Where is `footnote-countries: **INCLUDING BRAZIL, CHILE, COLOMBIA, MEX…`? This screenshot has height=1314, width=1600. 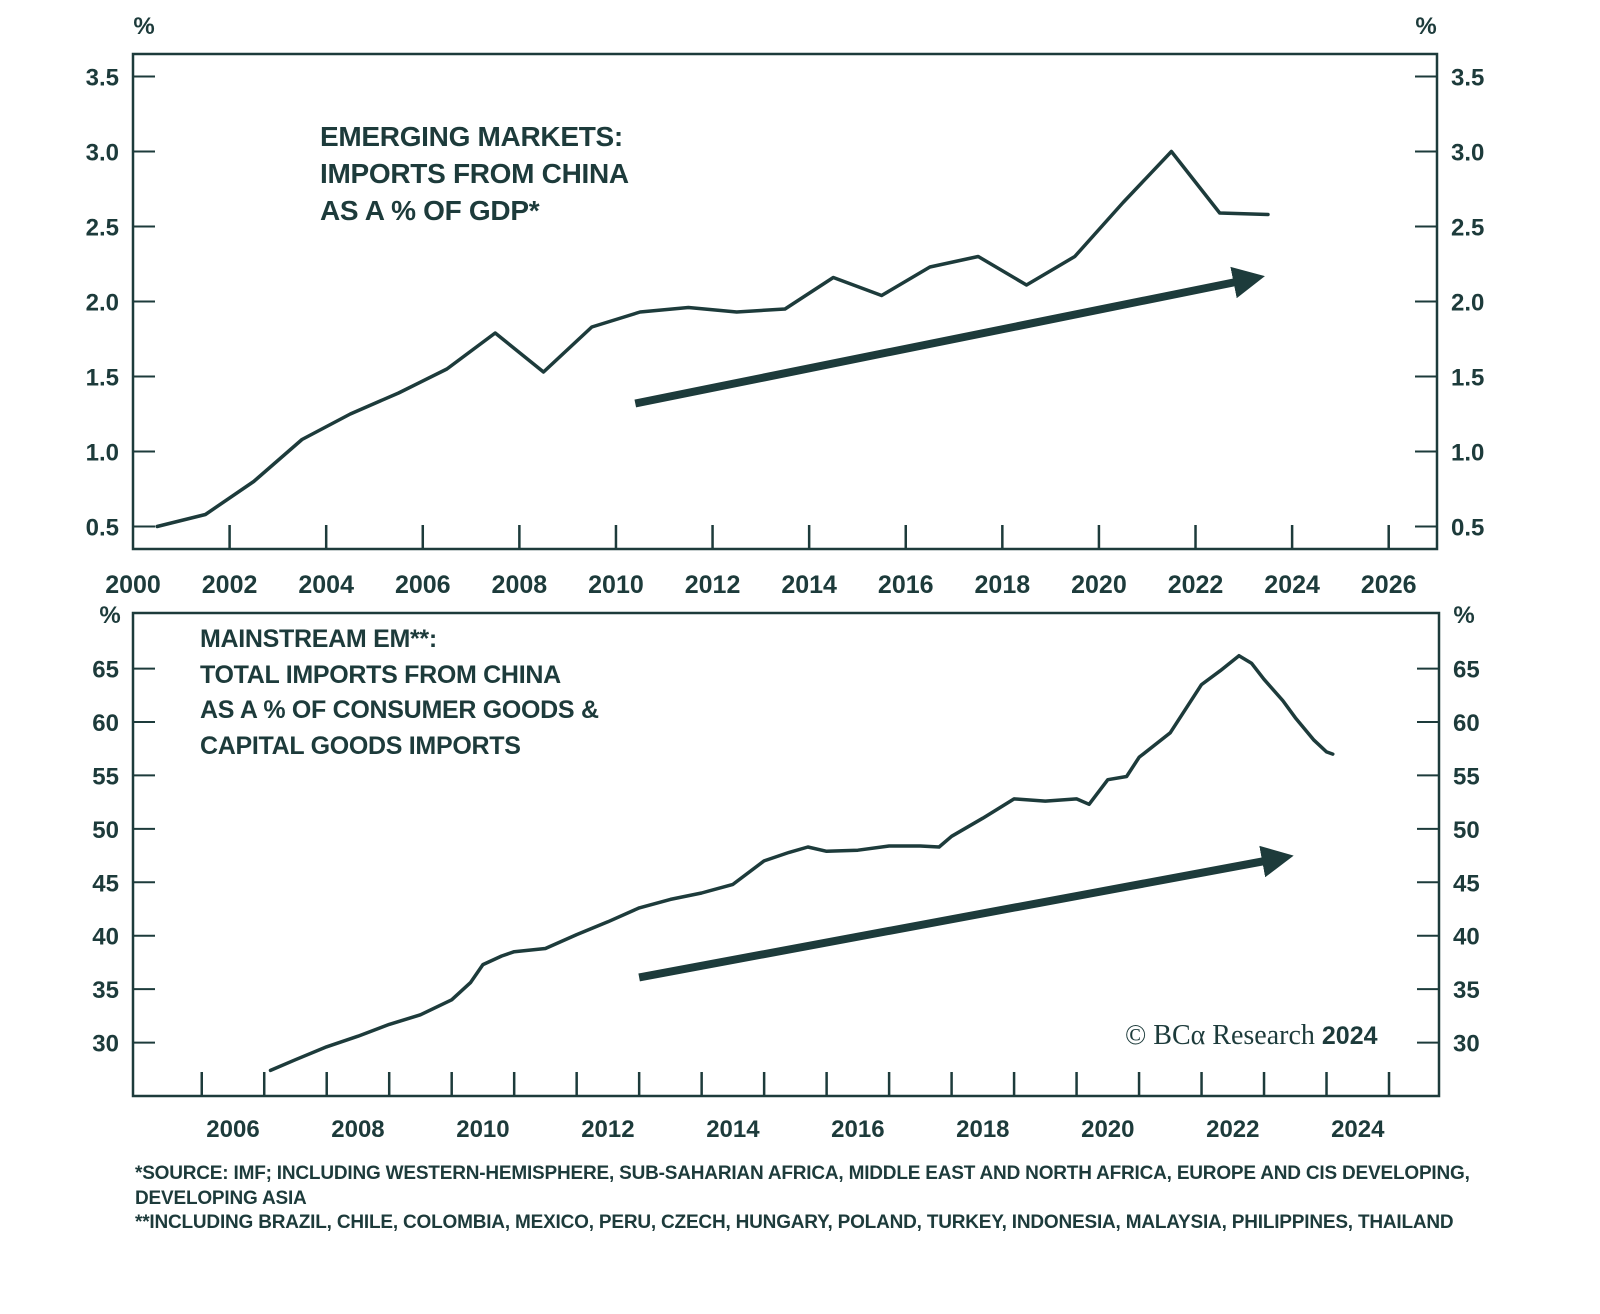 footnote-countries: **INCLUDING BRAZIL, CHILE, COLOMBIA, MEX… is located at coordinates (794, 1222).